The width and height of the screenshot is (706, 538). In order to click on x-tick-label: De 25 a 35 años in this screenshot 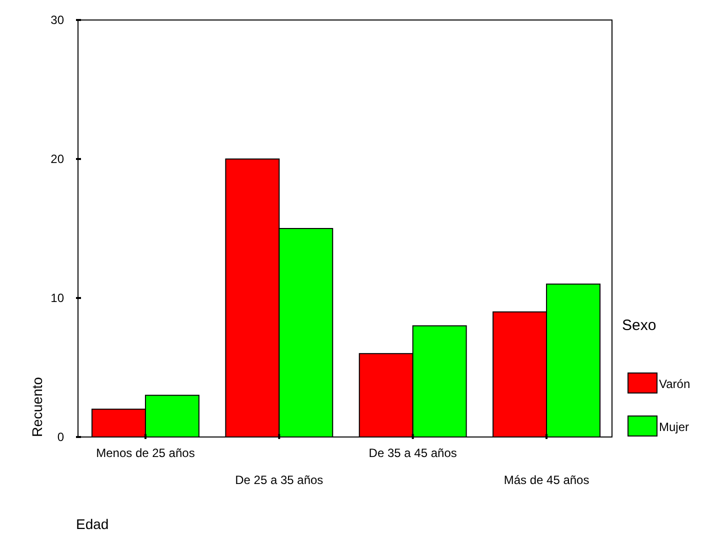, I will do `click(279, 480)`.